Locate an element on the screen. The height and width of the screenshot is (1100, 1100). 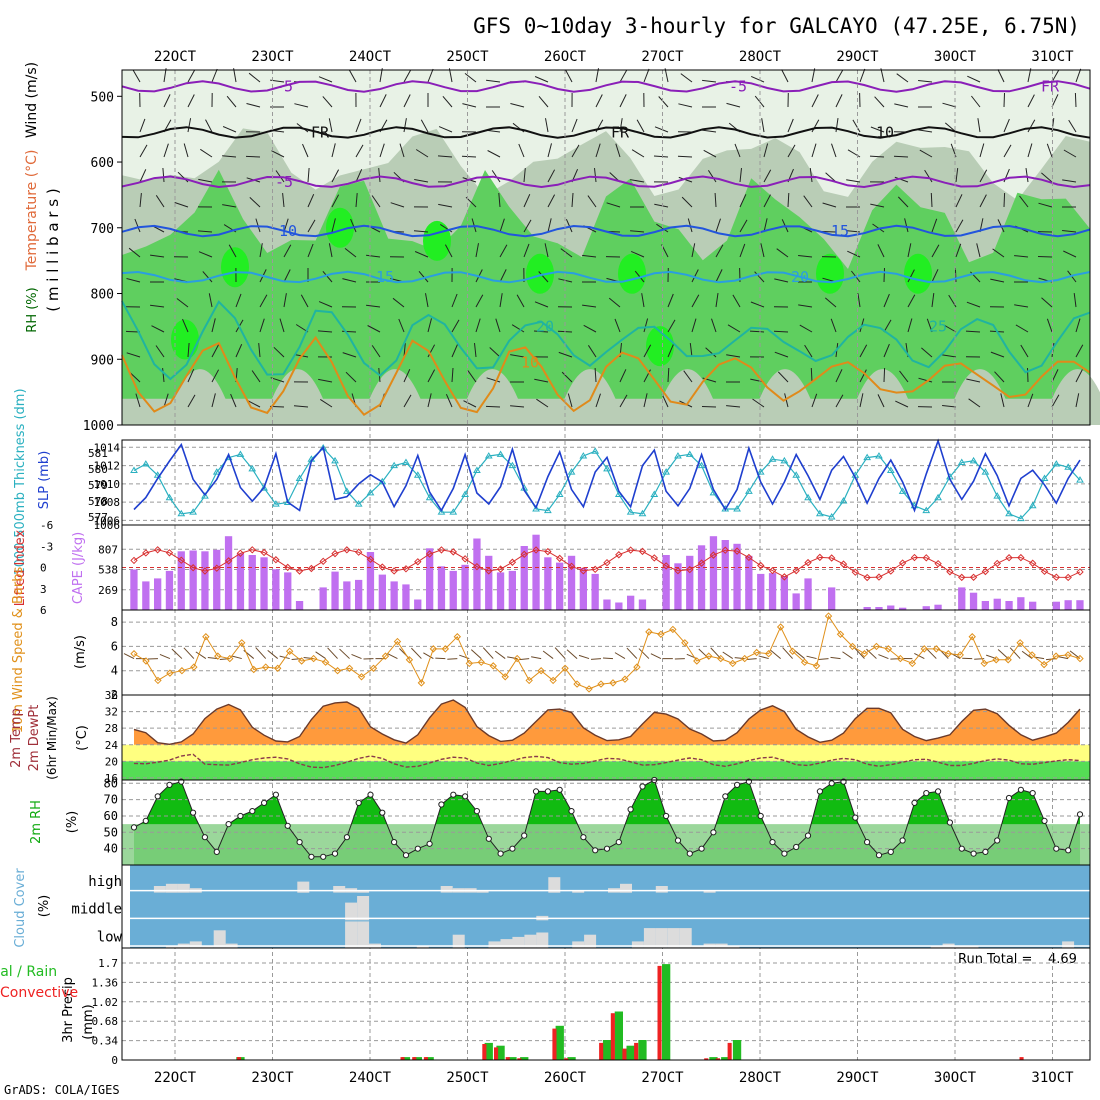
precip-total-bar is located at coordinates (618, 1035).